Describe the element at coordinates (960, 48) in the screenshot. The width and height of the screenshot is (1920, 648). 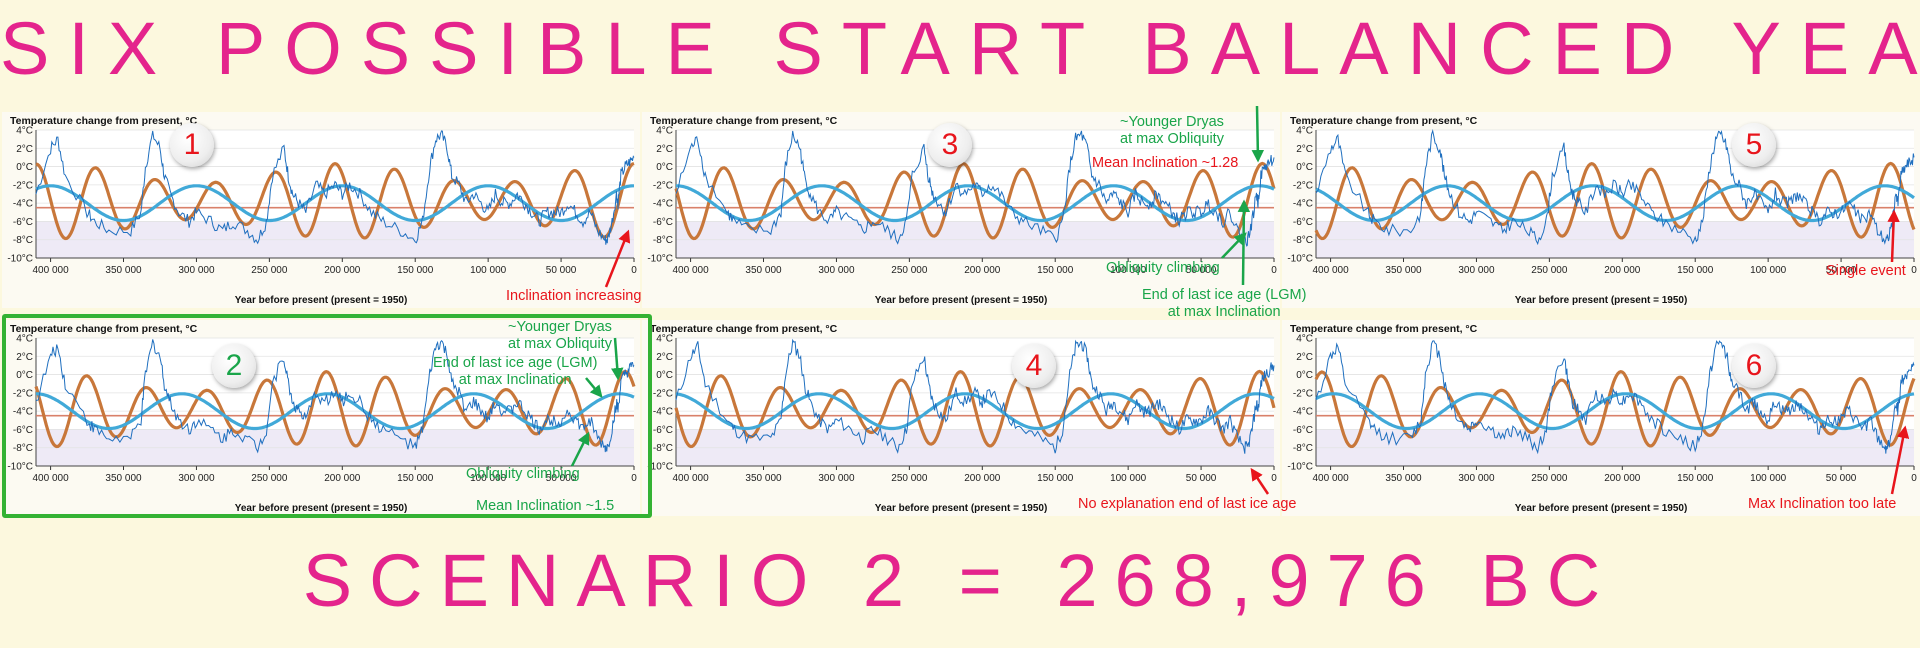
I see `page-title: SIX POSSIBLE START BALANCED YEAR` at that location.